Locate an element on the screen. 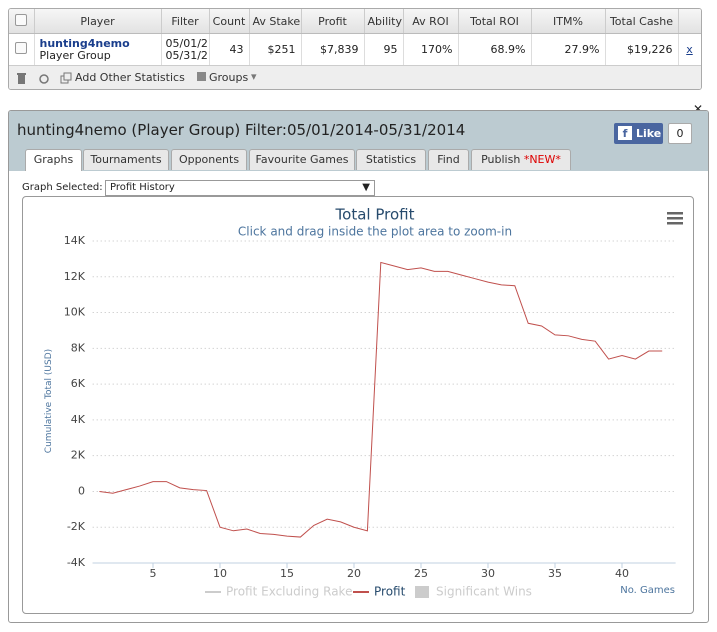 Image resolution: width=717 pixels, height=632 pixels. close: ✕ is located at coordinates (698, 109).